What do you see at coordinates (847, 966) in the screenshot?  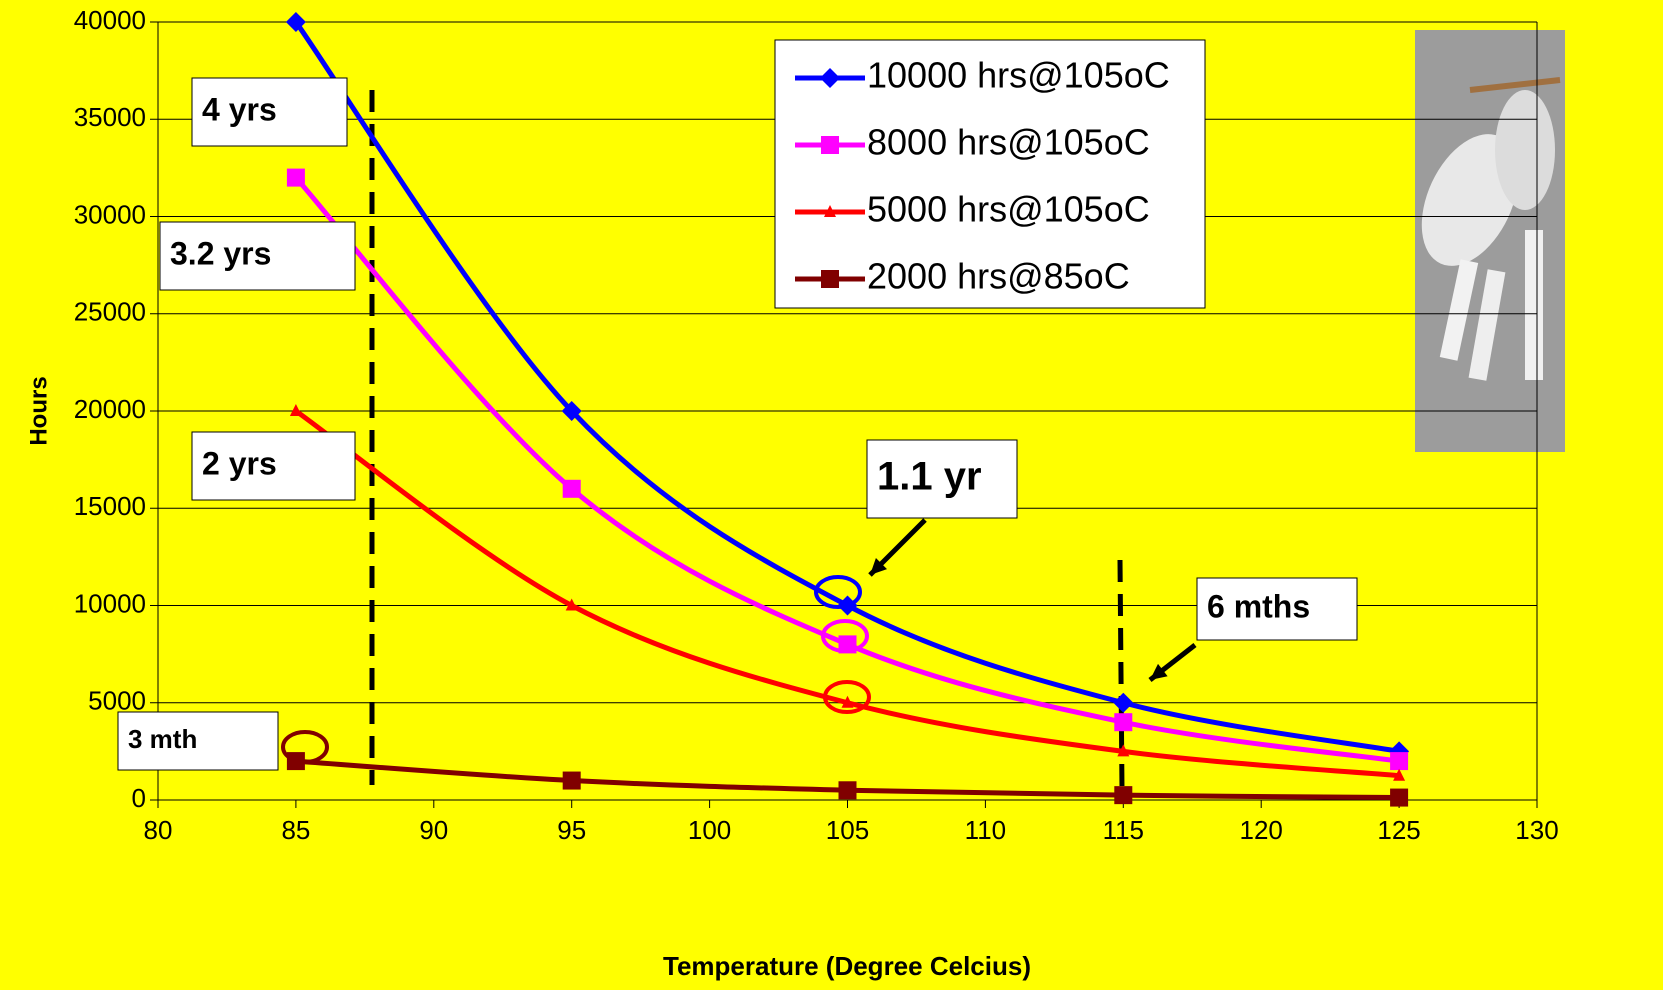 I see `x-axis-title: Temperature (Degree Celcius)` at bounding box center [847, 966].